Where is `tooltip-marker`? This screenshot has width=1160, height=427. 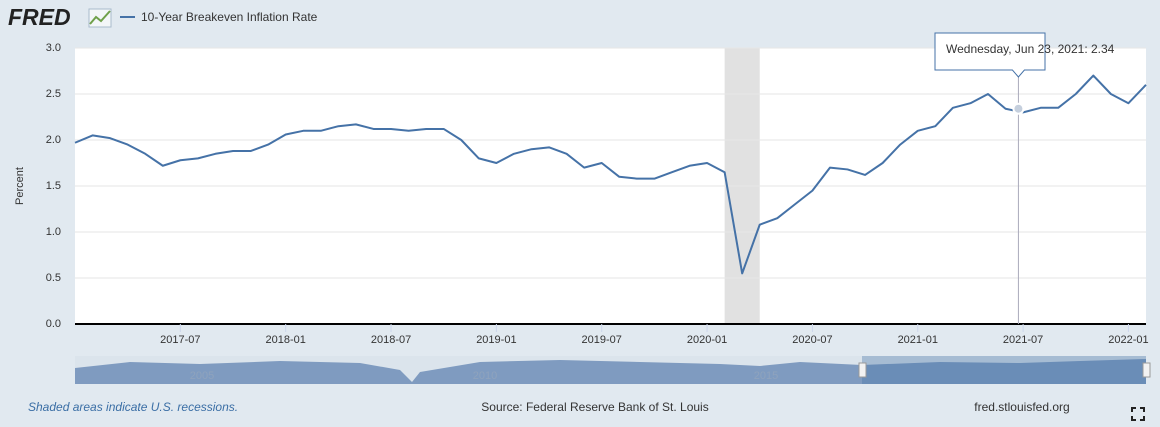
tooltip-marker is located at coordinates (1018, 108).